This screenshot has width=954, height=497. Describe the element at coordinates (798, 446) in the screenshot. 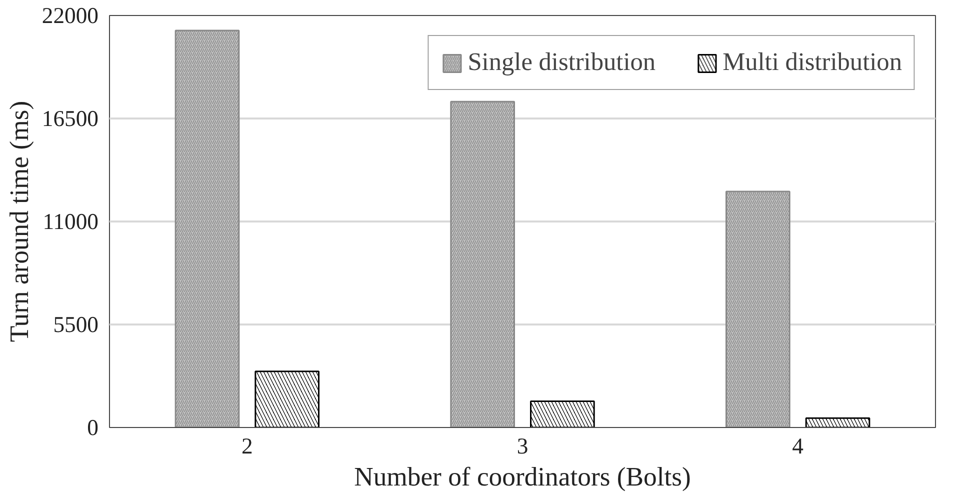

I see `x-tick-label: 4` at that location.